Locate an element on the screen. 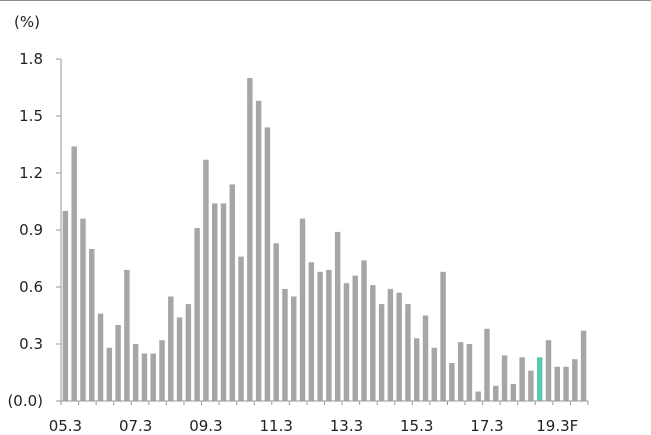 Image resolution: width=651 pixels, height=435 pixels. unit-label: (%) is located at coordinates (27, 22).